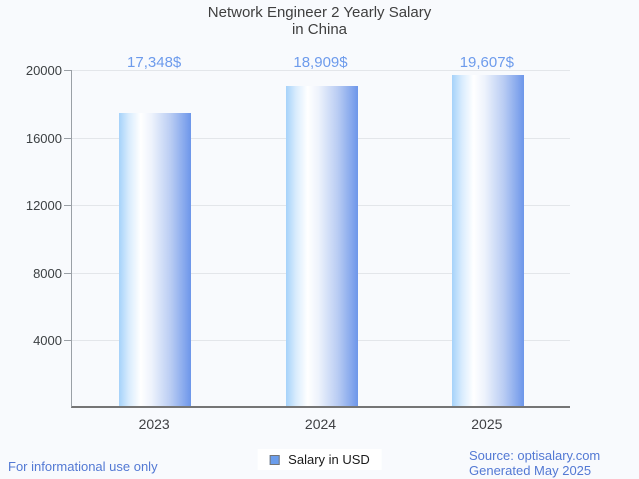  What do you see at coordinates (43, 70) in the screenshot?
I see `y-axis-label-20000: 20000` at bounding box center [43, 70].